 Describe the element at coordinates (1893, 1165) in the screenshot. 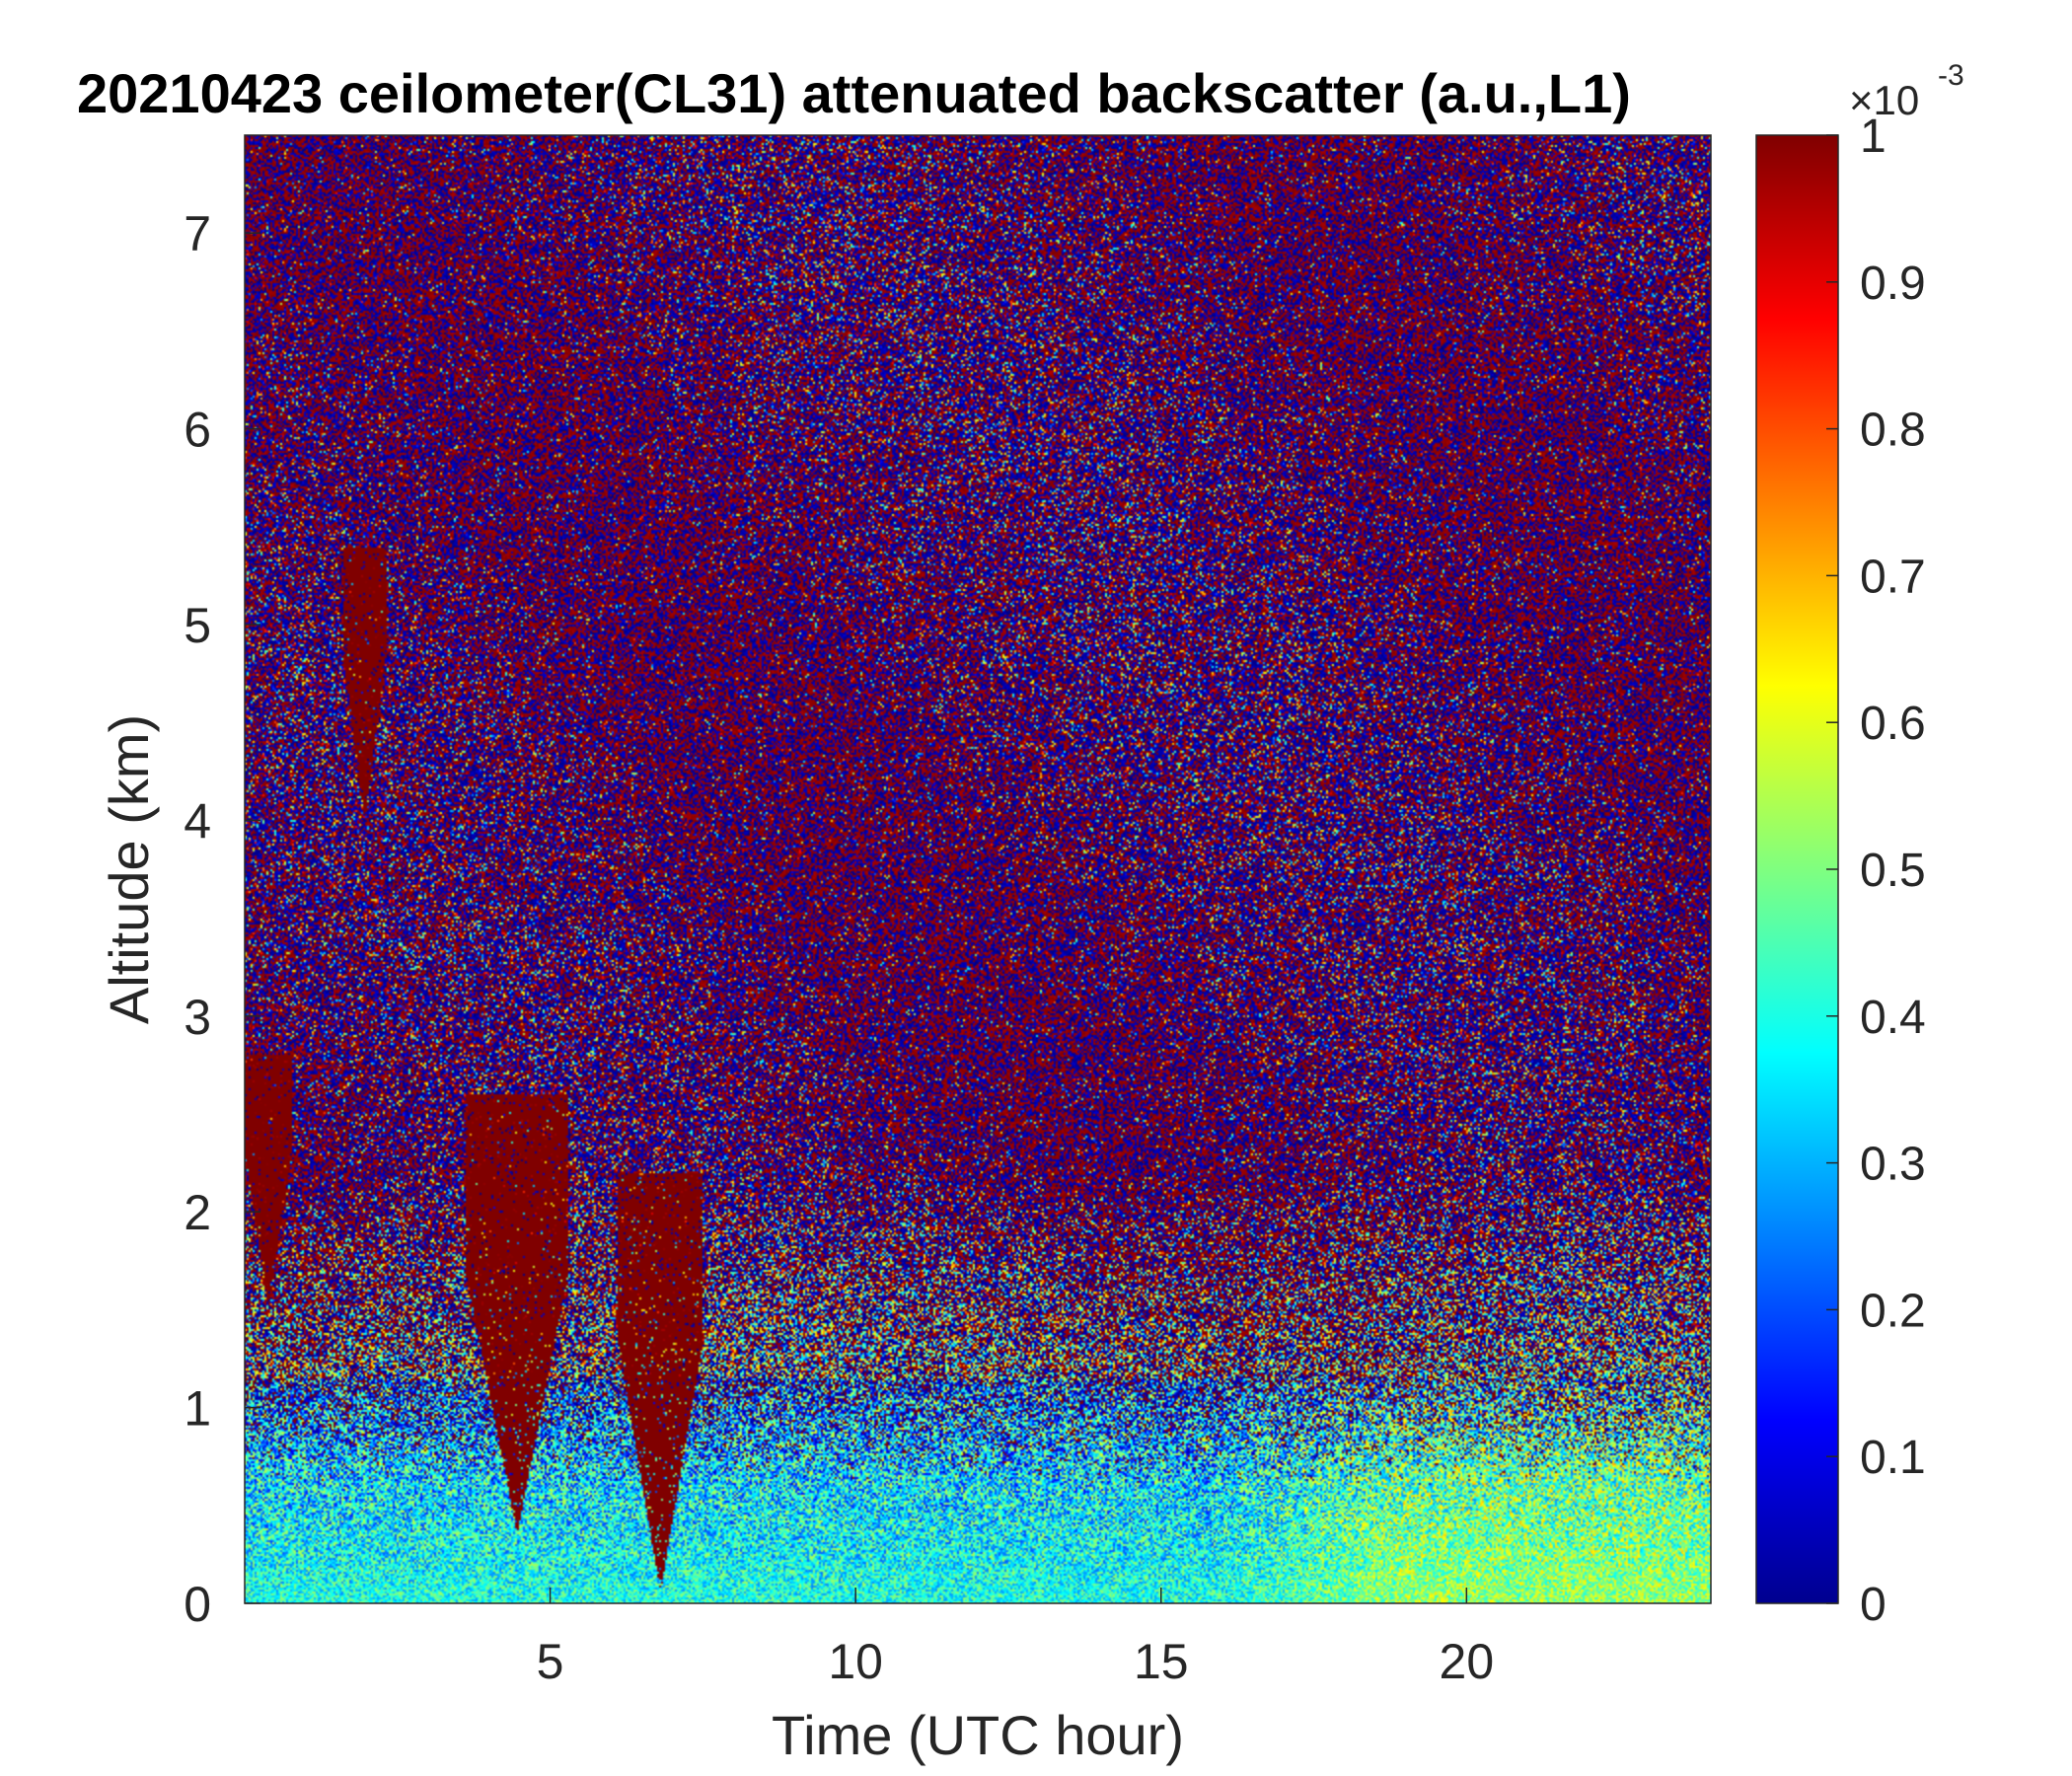

I see `colorbar-tick-label: 0.3` at that location.